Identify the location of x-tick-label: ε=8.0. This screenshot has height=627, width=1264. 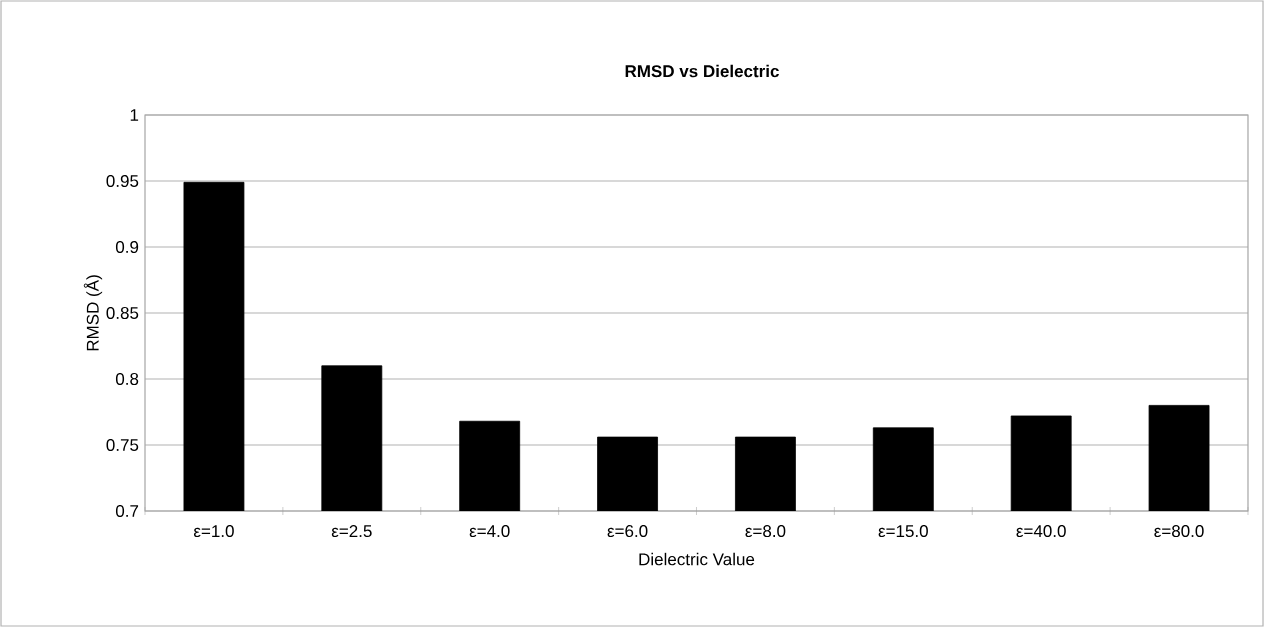
(765, 531).